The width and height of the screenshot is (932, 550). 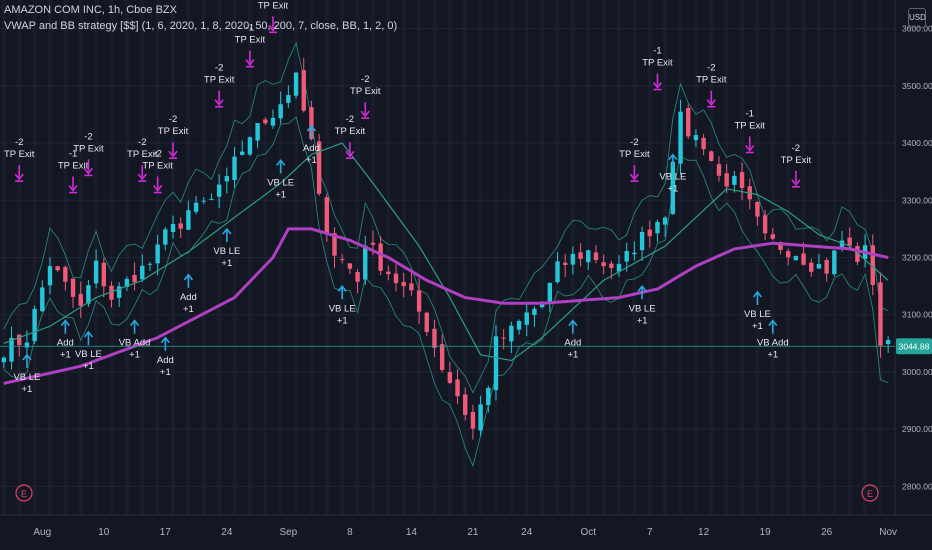 What do you see at coordinates (588, 532) in the screenshot?
I see `time-tick-label: Oct` at bounding box center [588, 532].